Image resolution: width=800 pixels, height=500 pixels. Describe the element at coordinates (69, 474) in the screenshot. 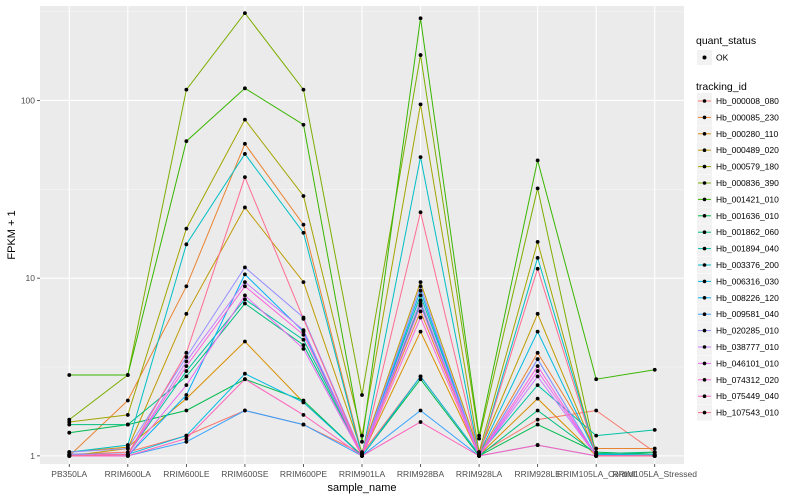

I see `x-tick-label: PB350LA` at that location.